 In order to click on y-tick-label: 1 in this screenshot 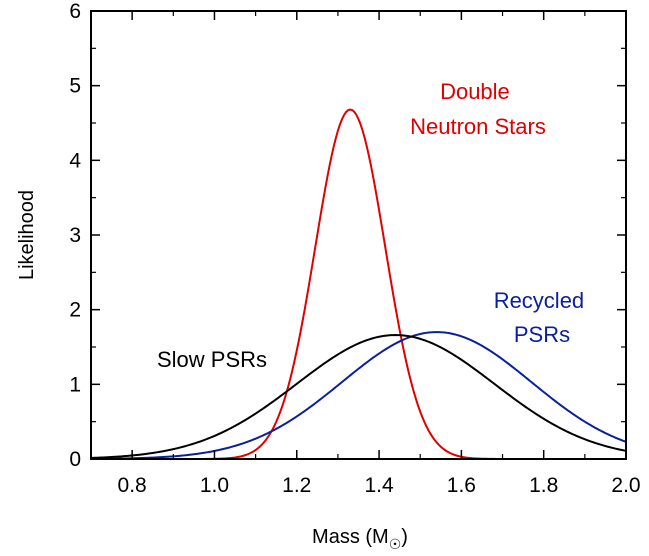, I will do `click(75, 384)`.